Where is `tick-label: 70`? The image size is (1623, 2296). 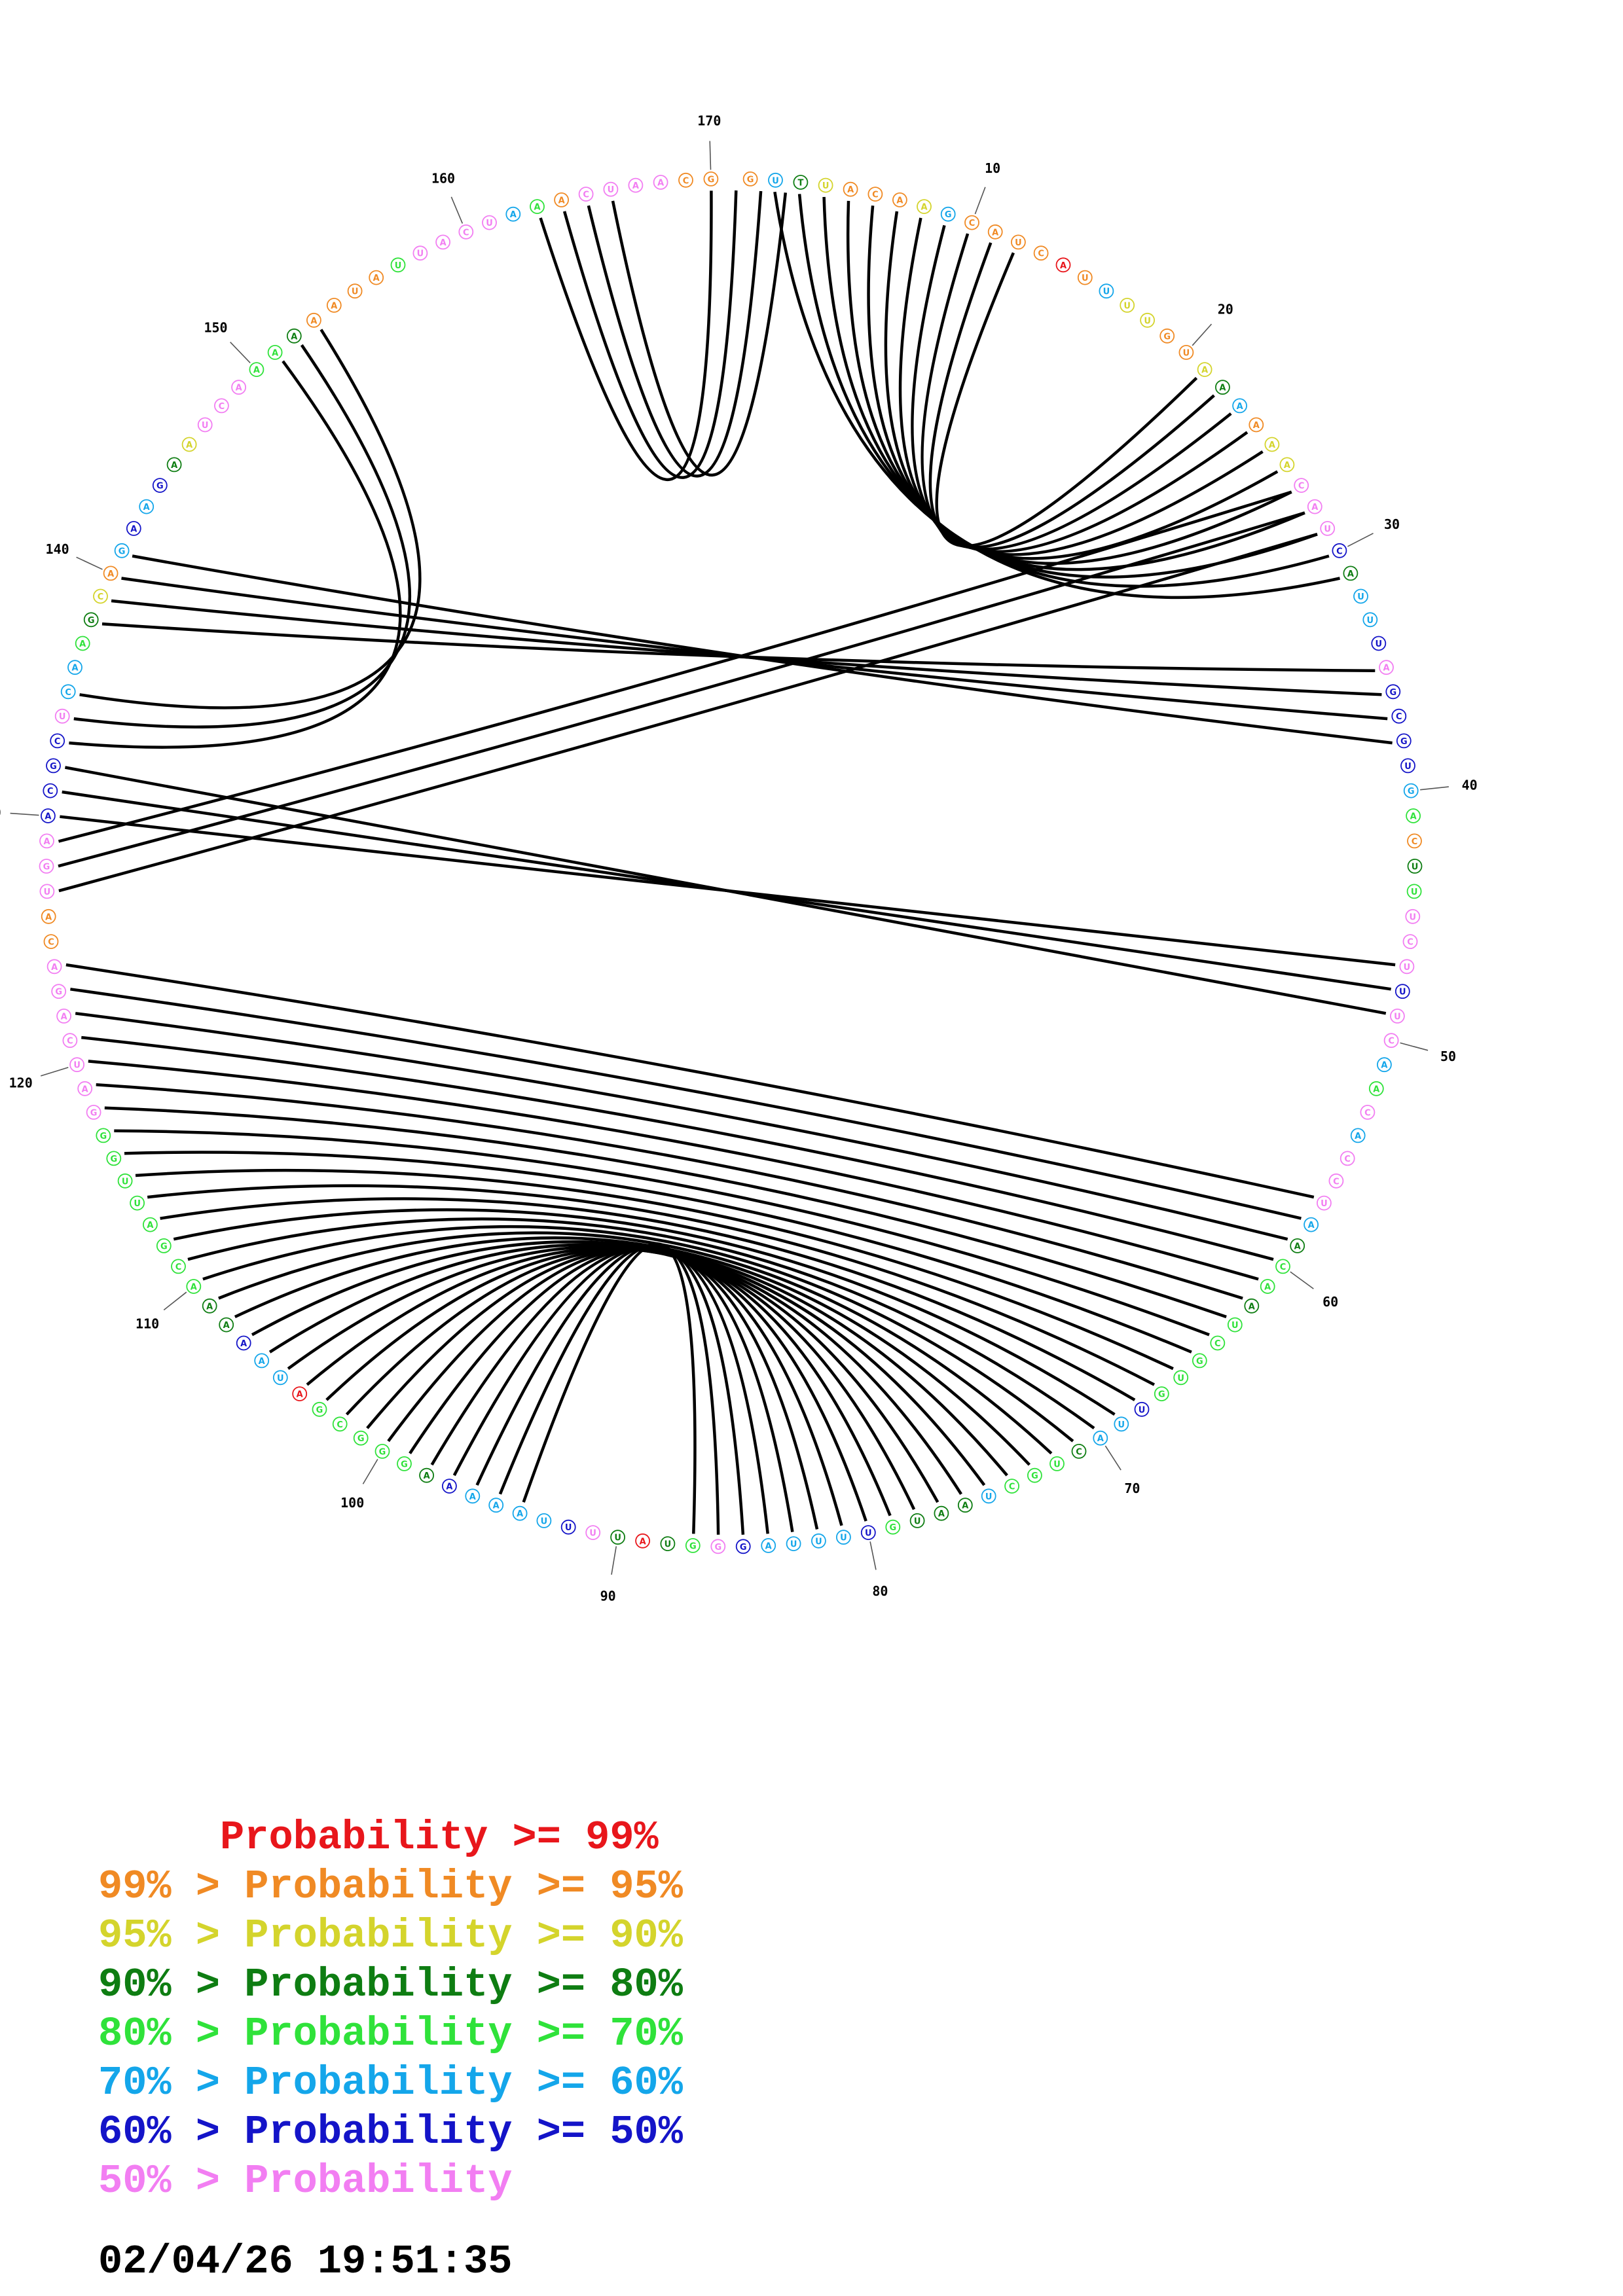 tick-label: 70 is located at coordinates (1132, 1488).